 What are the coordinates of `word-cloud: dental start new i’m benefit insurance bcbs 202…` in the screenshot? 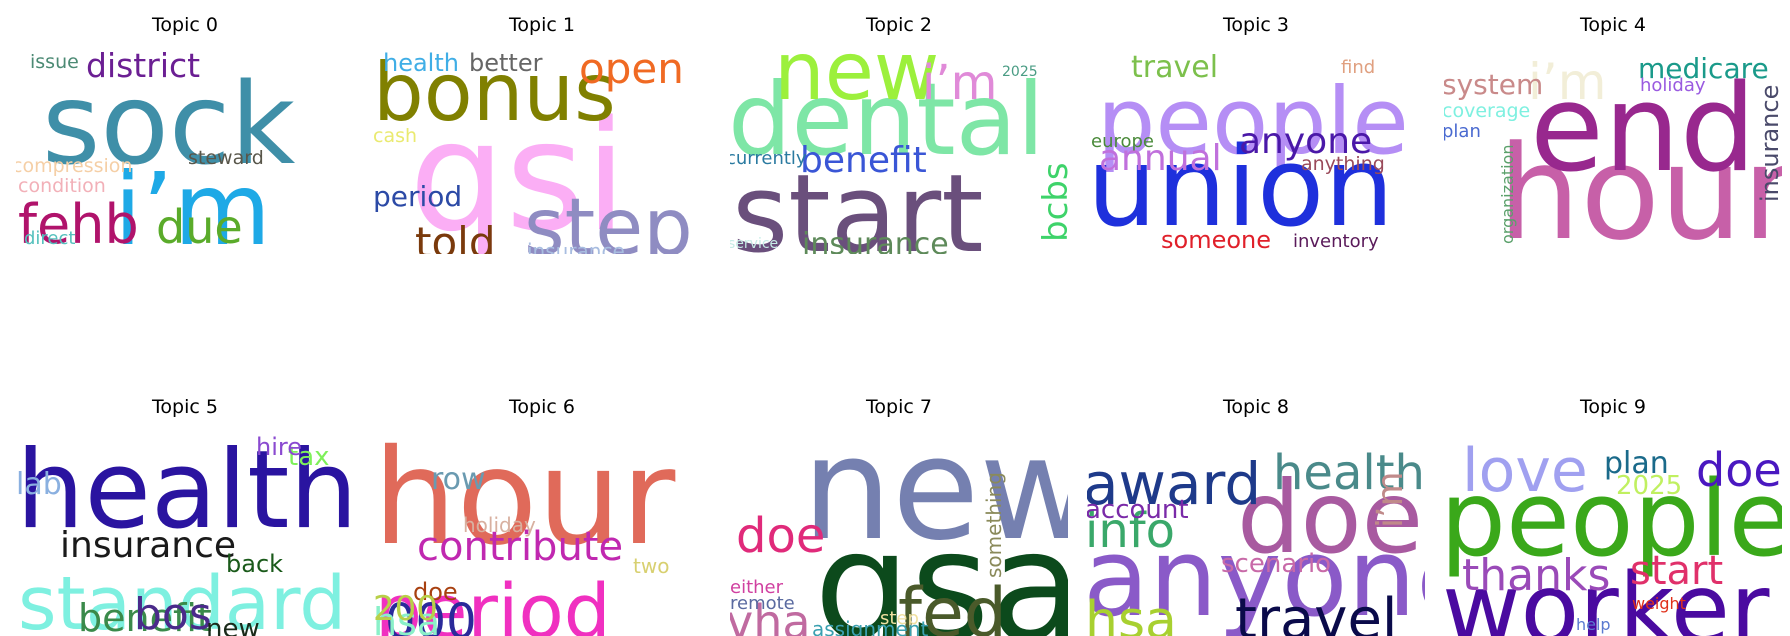 It's located at (899, 151).